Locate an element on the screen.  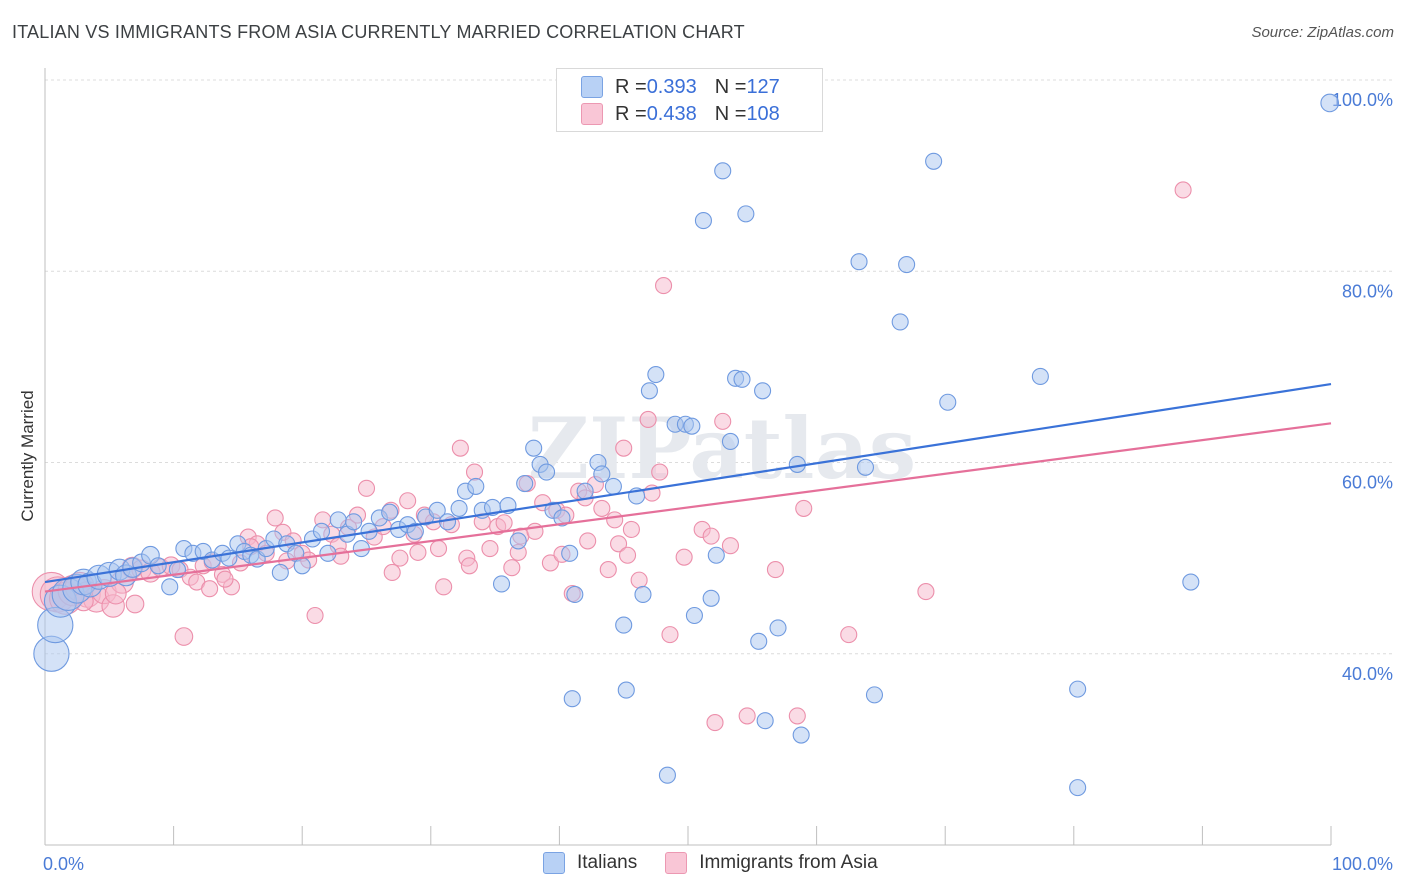
x-tick-label-min: 0.0% is located at coordinates (63, 864).